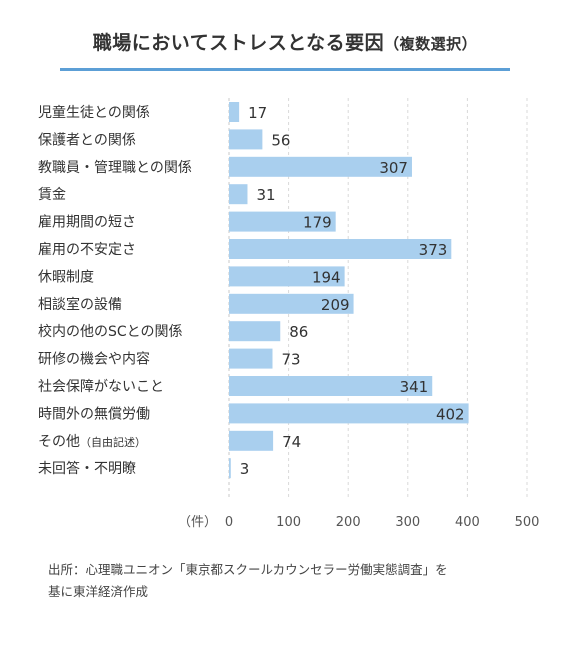  What do you see at coordinates (113, 442) in the screenshot?
I see `category-note: （自由記述）` at bounding box center [113, 442].